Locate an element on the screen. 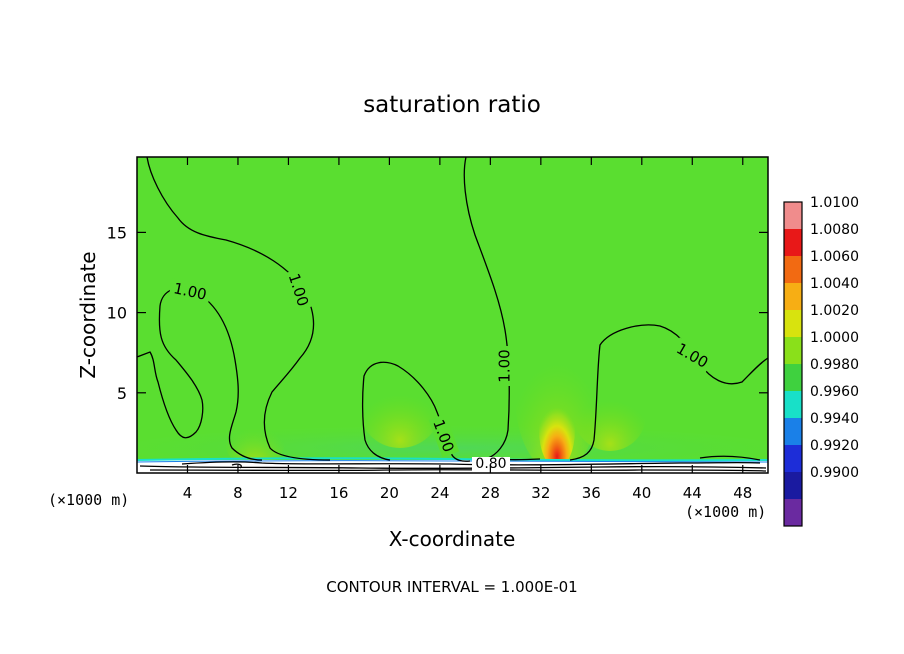  contour-interval-note: CONTOUR INTERVAL = 1.000E-01 is located at coordinates (451, 587).